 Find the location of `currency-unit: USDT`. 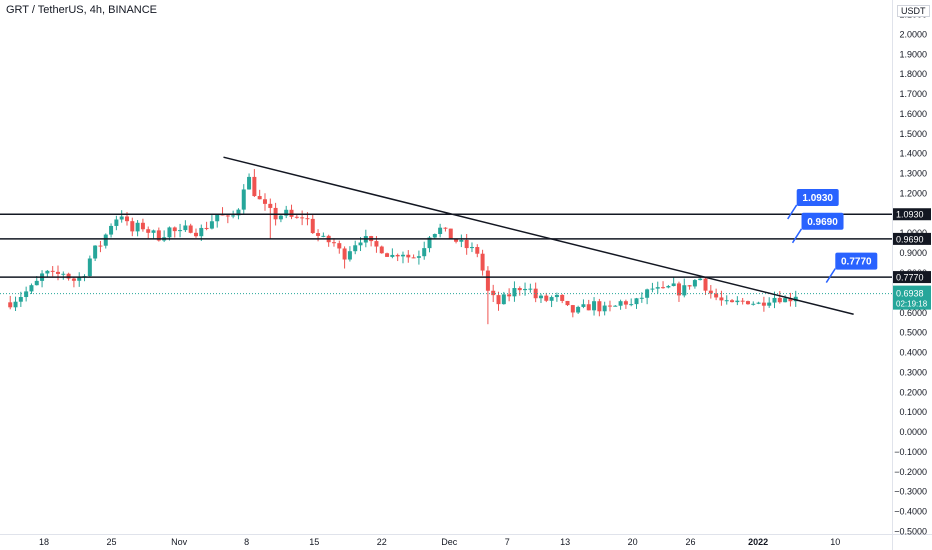

currency-unit: USDT is located at coordinates (913, 11).